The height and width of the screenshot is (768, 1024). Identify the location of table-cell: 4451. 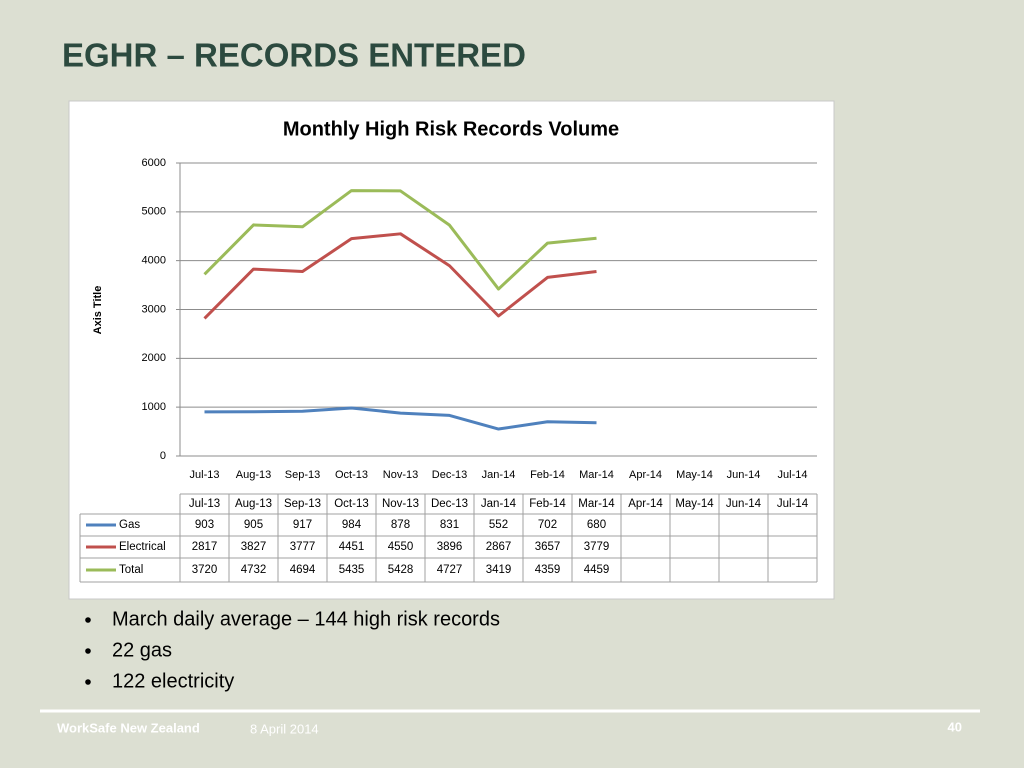
(352, 547).